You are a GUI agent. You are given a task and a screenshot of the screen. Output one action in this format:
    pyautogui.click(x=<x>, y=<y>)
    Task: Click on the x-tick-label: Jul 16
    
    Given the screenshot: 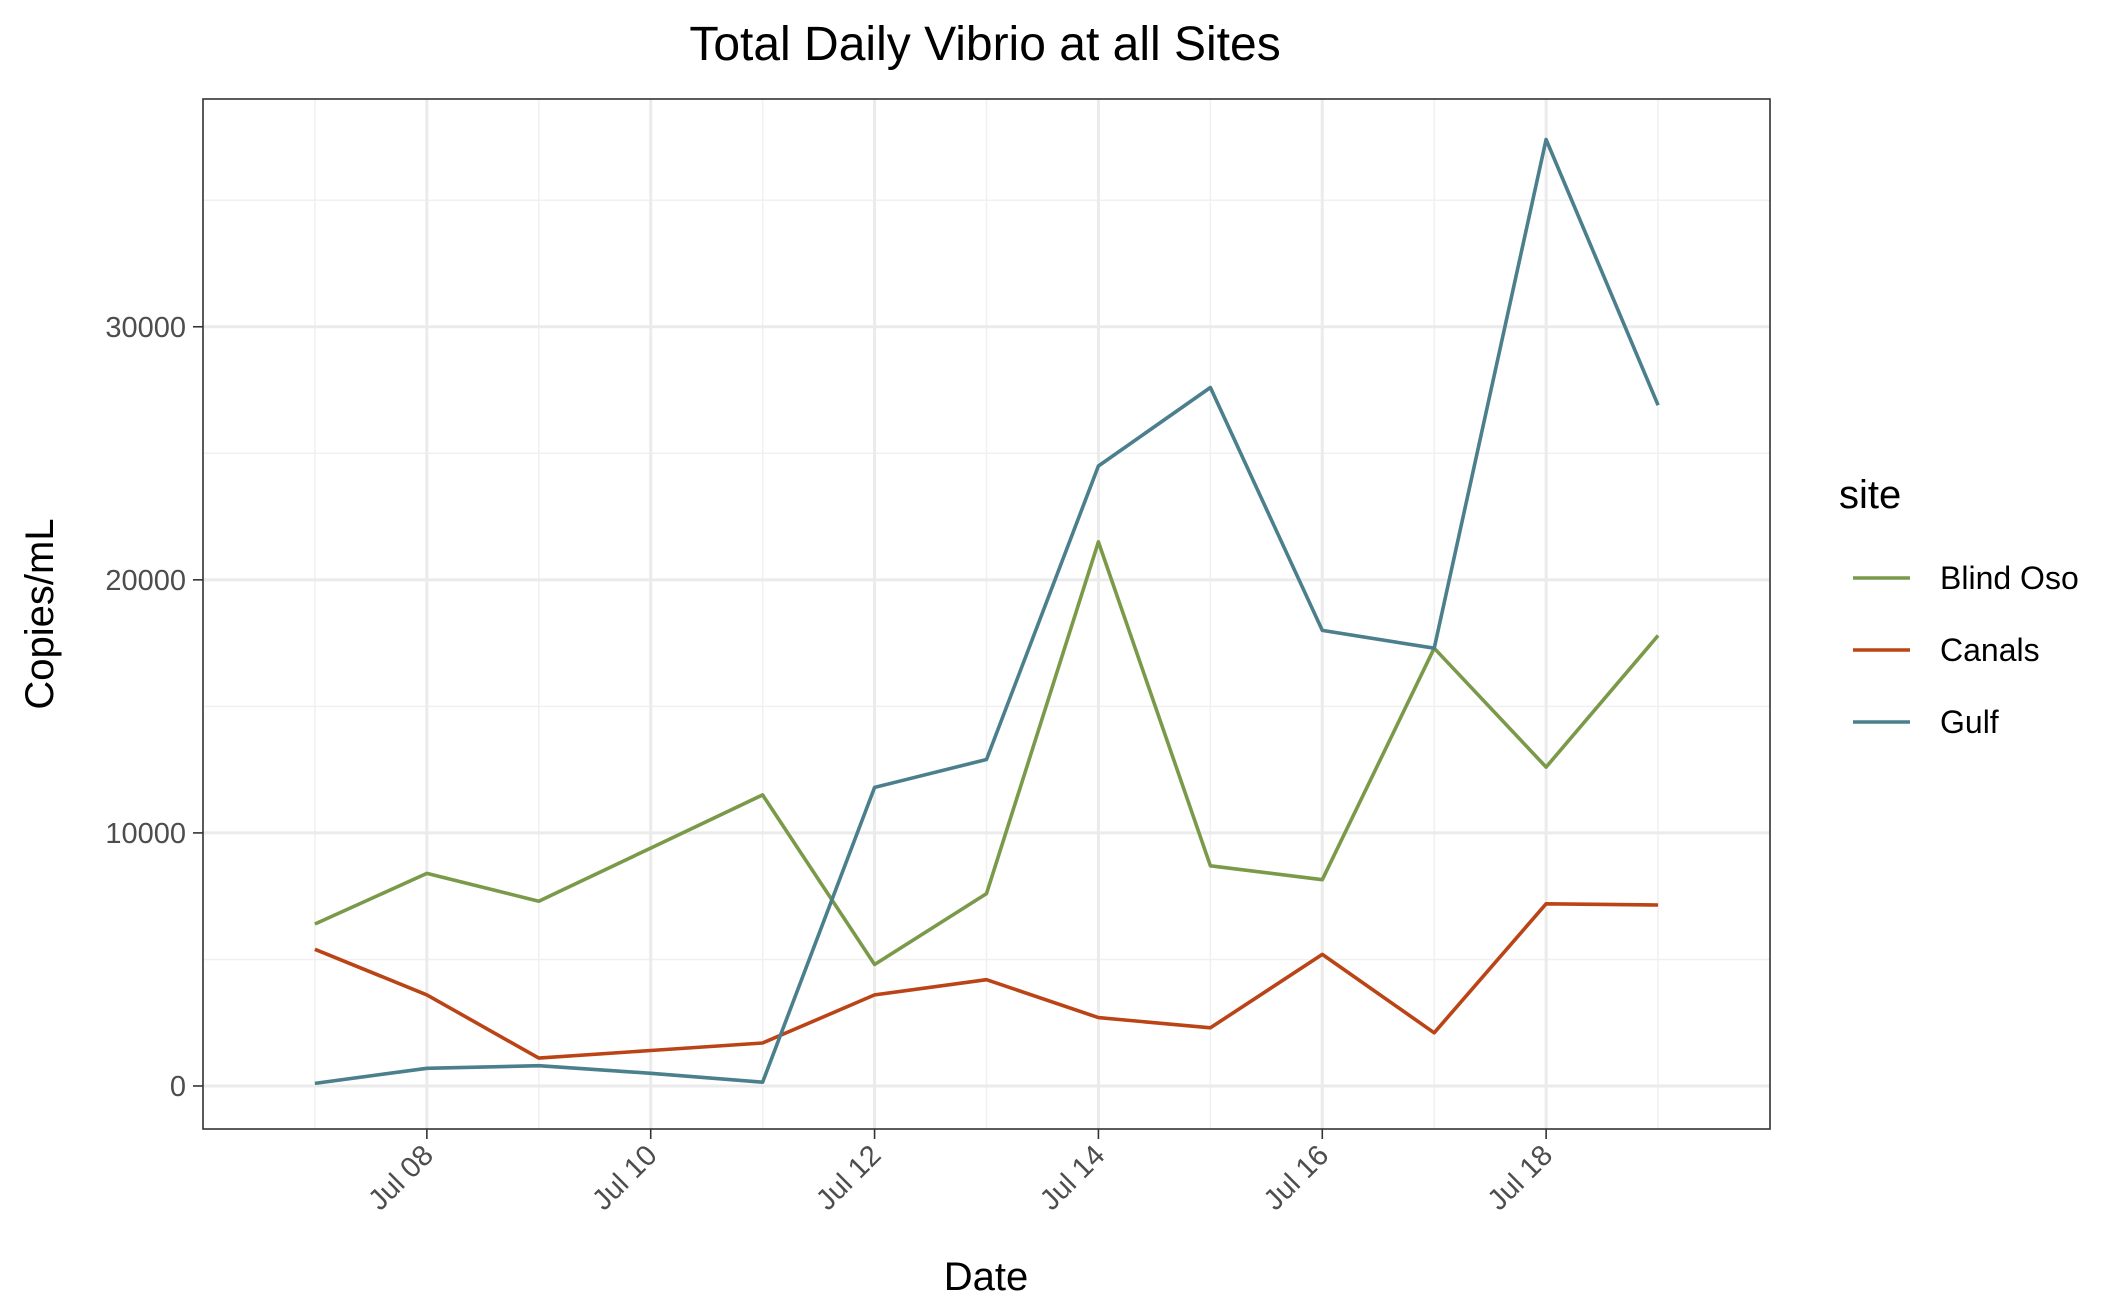 What is the action you would take?
    pyautogui.click(x=1296, y=1177)
    